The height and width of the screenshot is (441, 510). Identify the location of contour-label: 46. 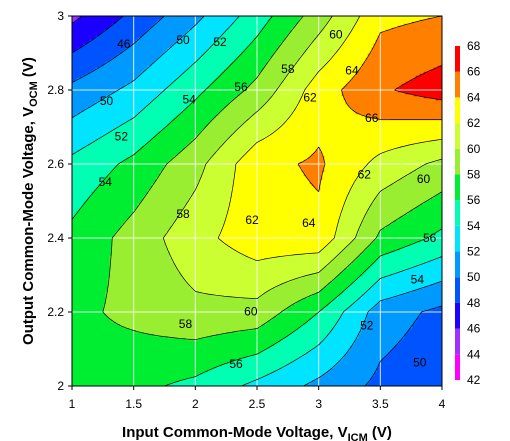
(124, 44).